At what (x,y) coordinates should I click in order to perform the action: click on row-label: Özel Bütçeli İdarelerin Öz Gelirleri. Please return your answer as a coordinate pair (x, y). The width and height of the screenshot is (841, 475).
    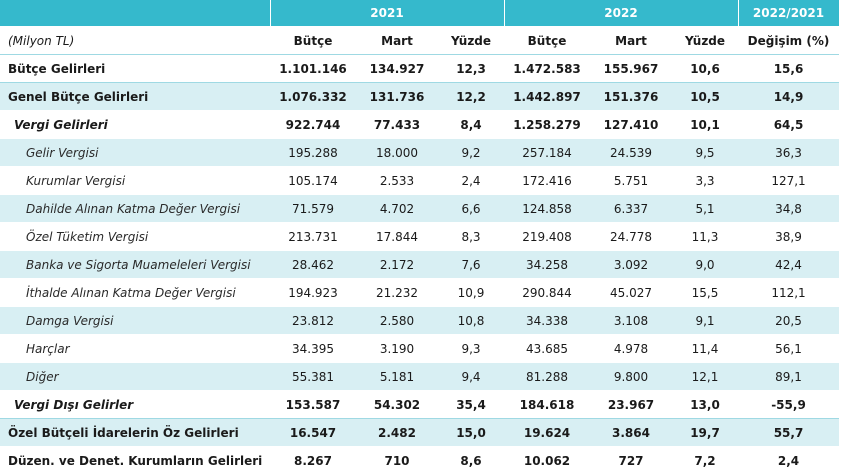
    Looking at the image, I should click on (135, 432).